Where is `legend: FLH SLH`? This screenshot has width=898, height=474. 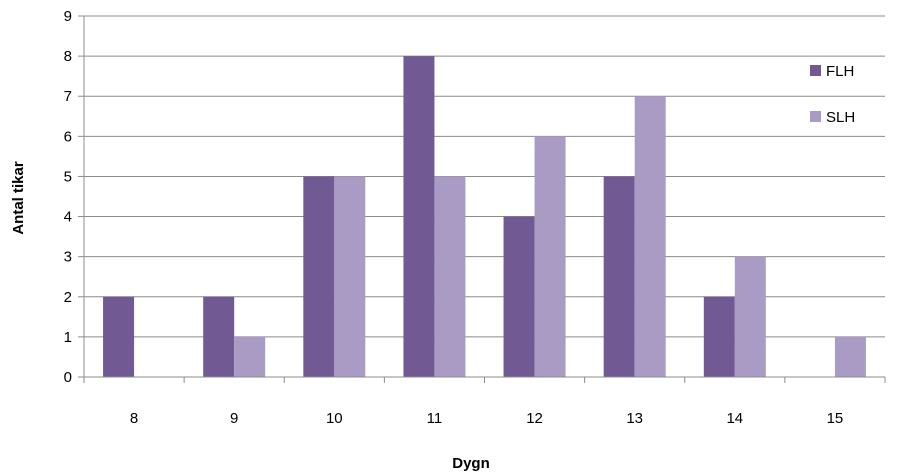
legend: FLH SLH is located at coordinates (832, 94).